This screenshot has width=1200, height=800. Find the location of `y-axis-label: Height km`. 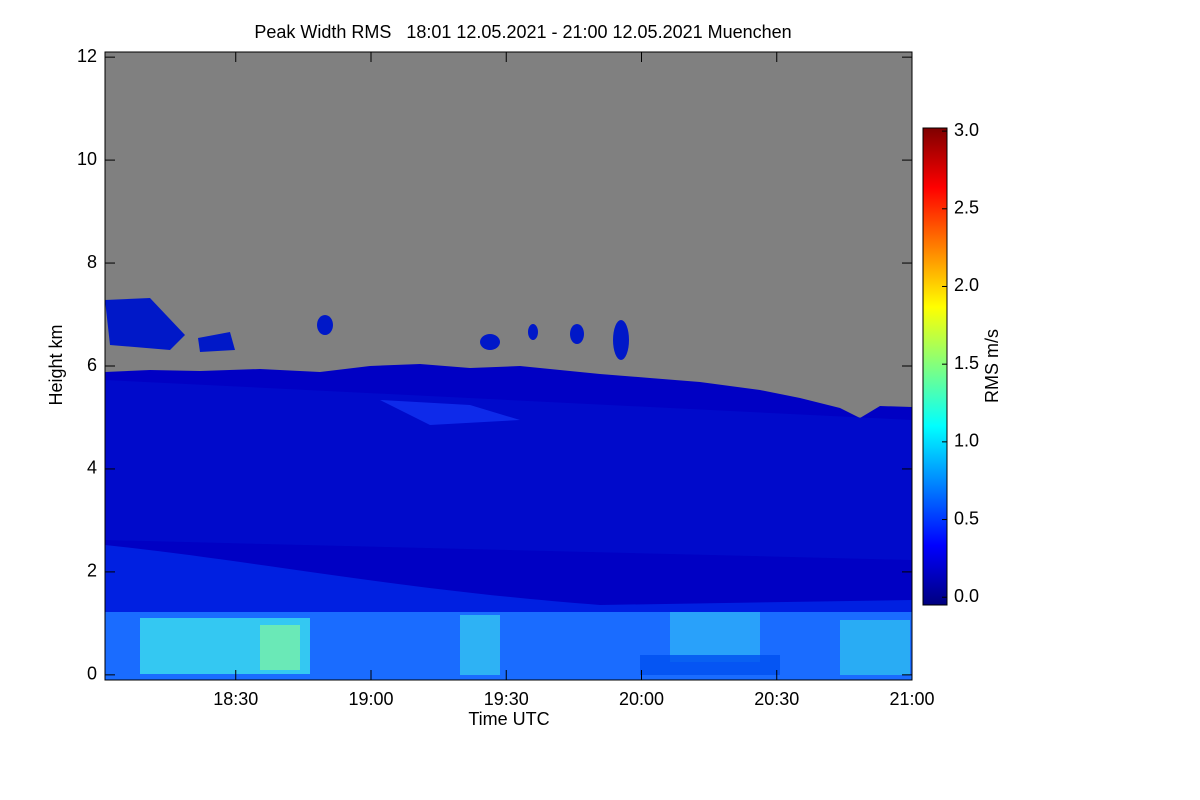

y-axis-label: Height km is located at coordinates (56, 364).